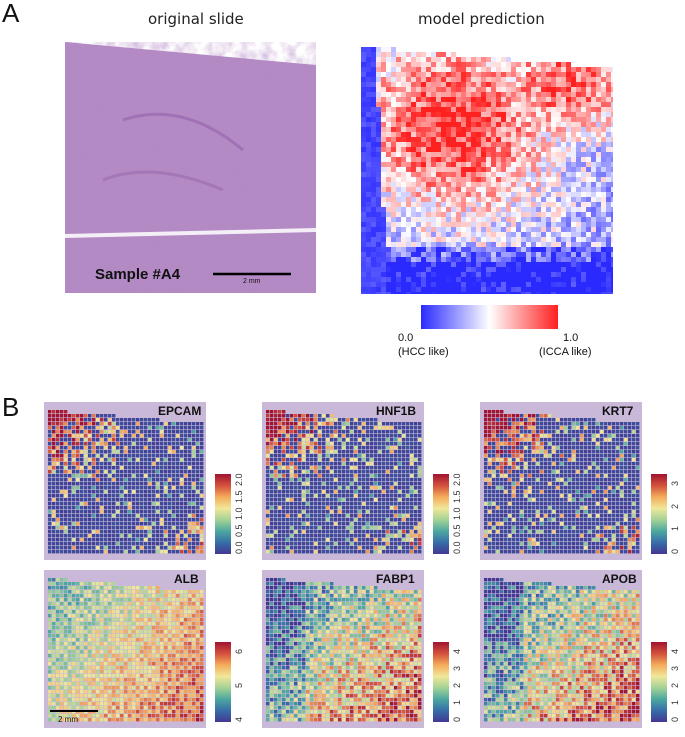 The height and width of the screenshot is (737, 685). I want to click on colorbar-tick-fabp1: 3, so click(457, 668).